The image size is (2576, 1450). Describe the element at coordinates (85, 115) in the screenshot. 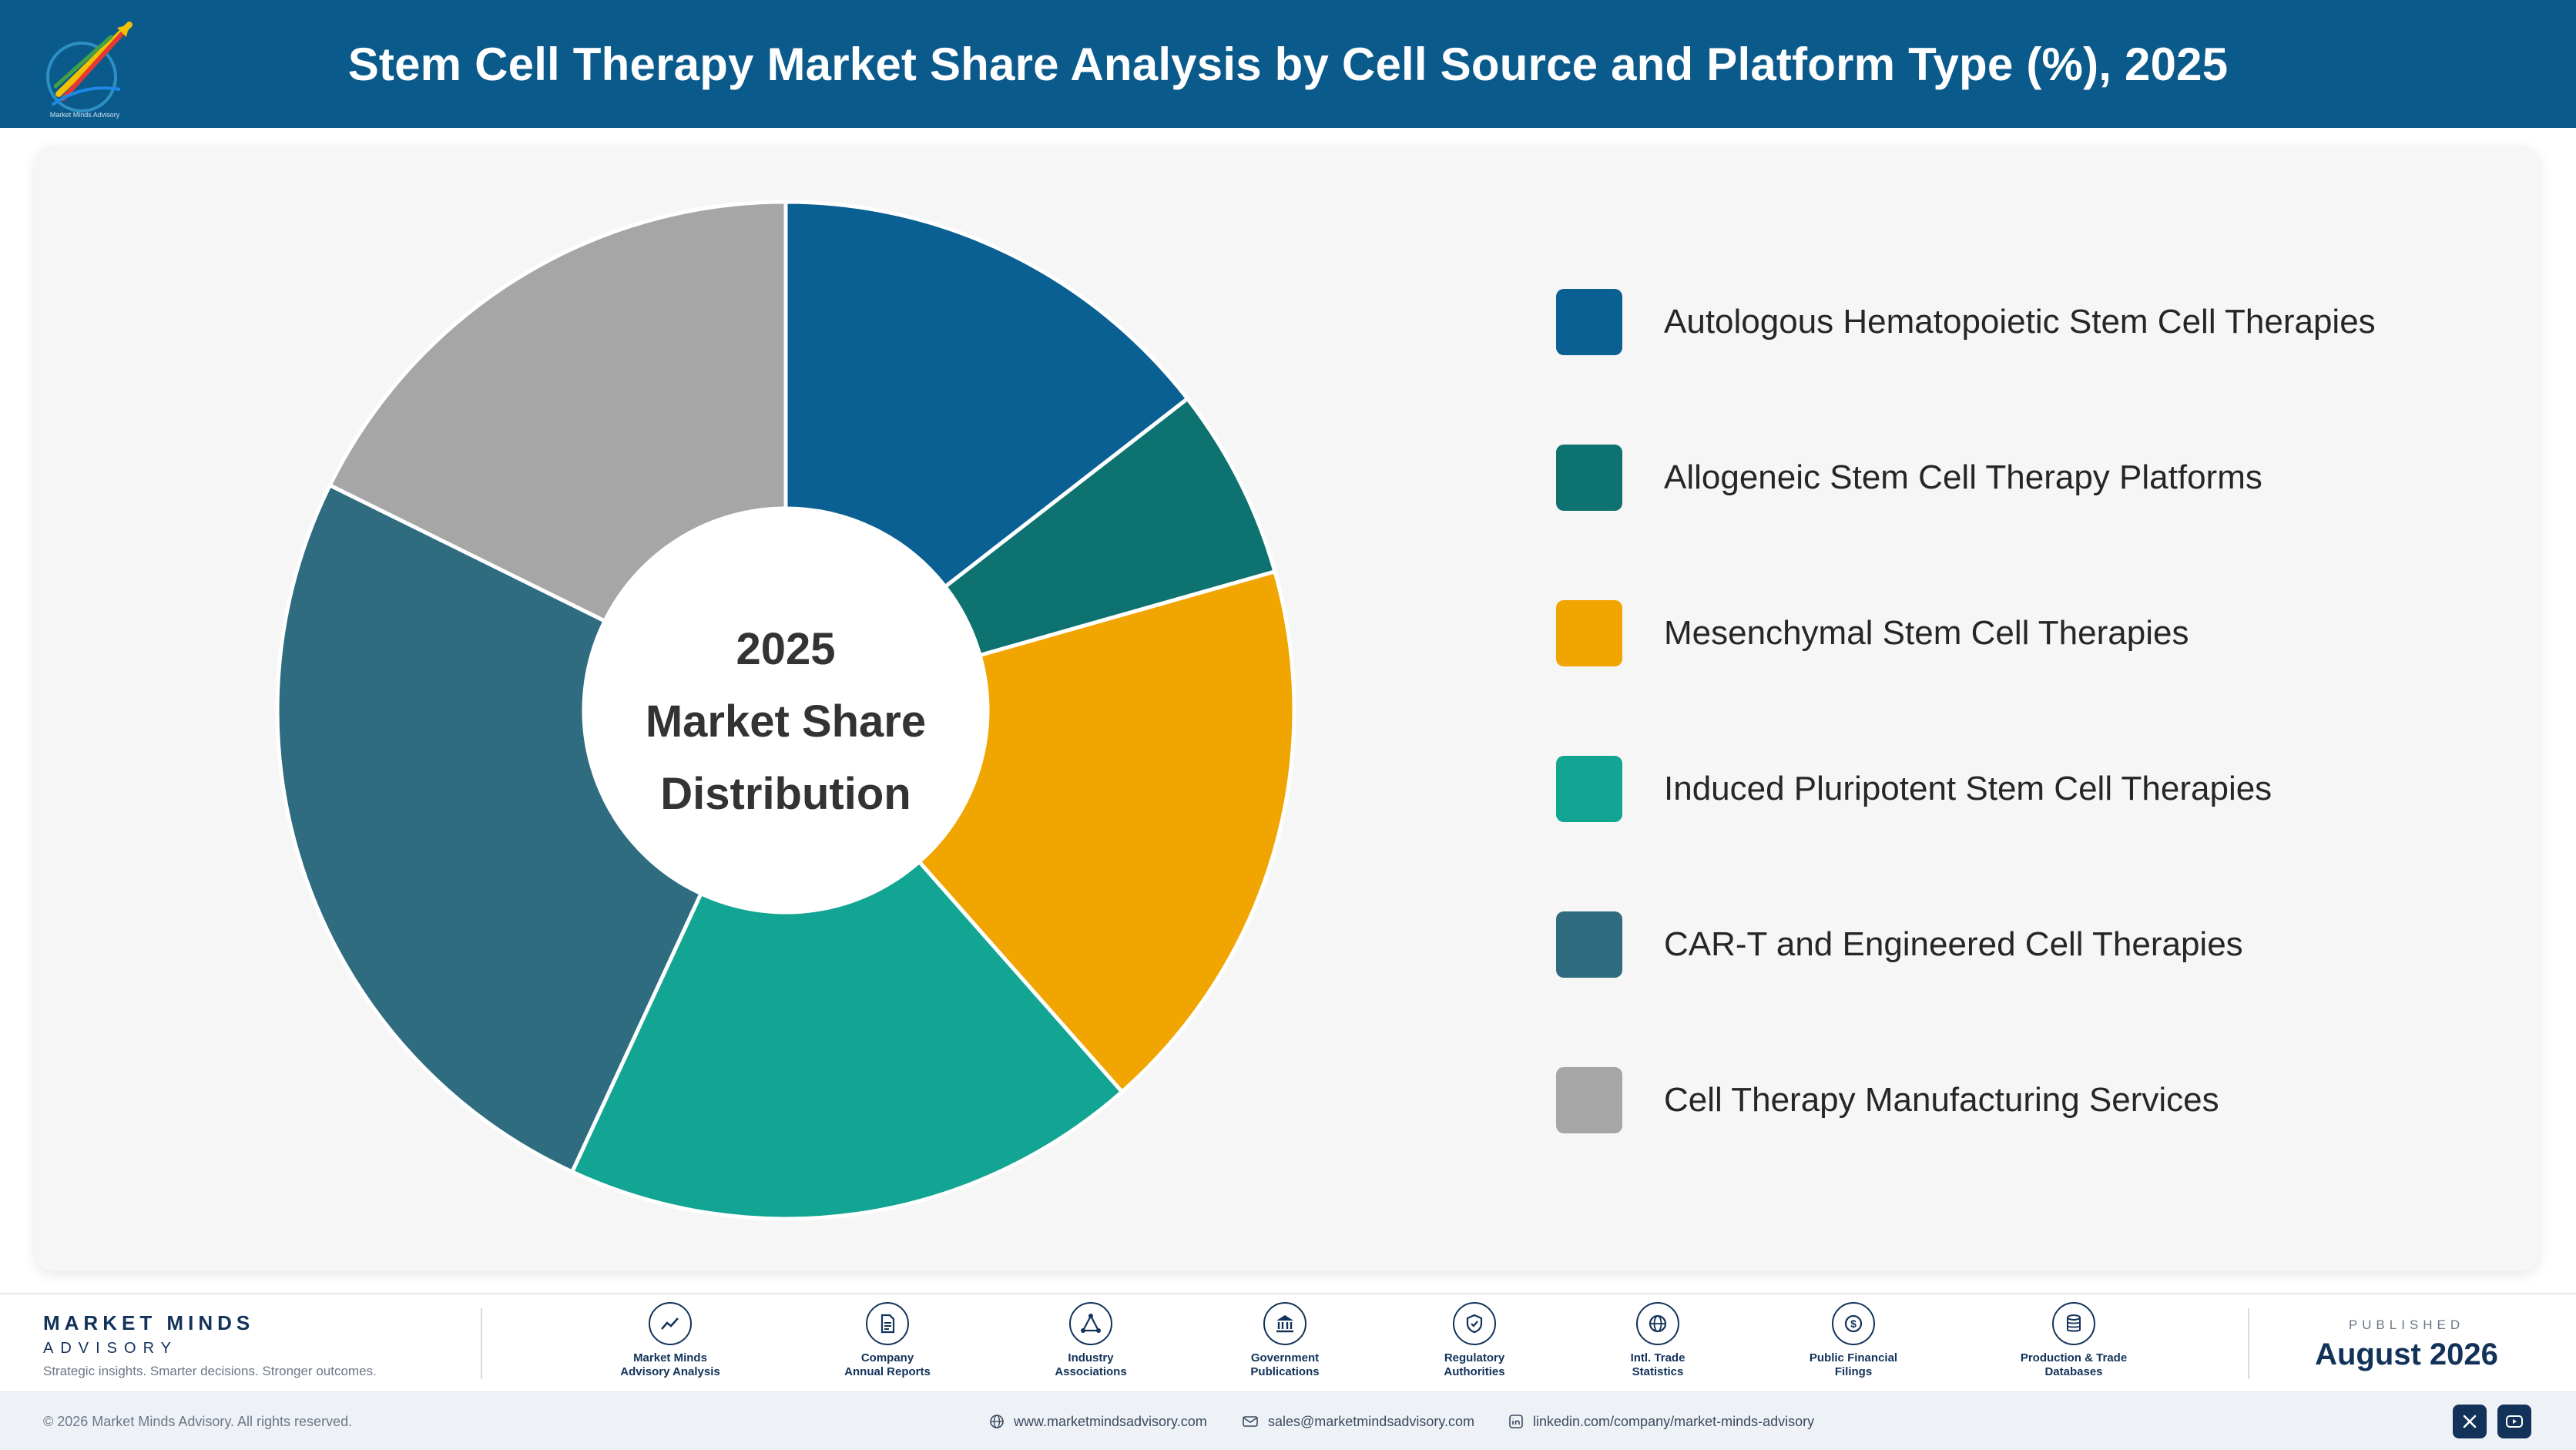

I see `logo-text: Market Minds Advisory` at that location.